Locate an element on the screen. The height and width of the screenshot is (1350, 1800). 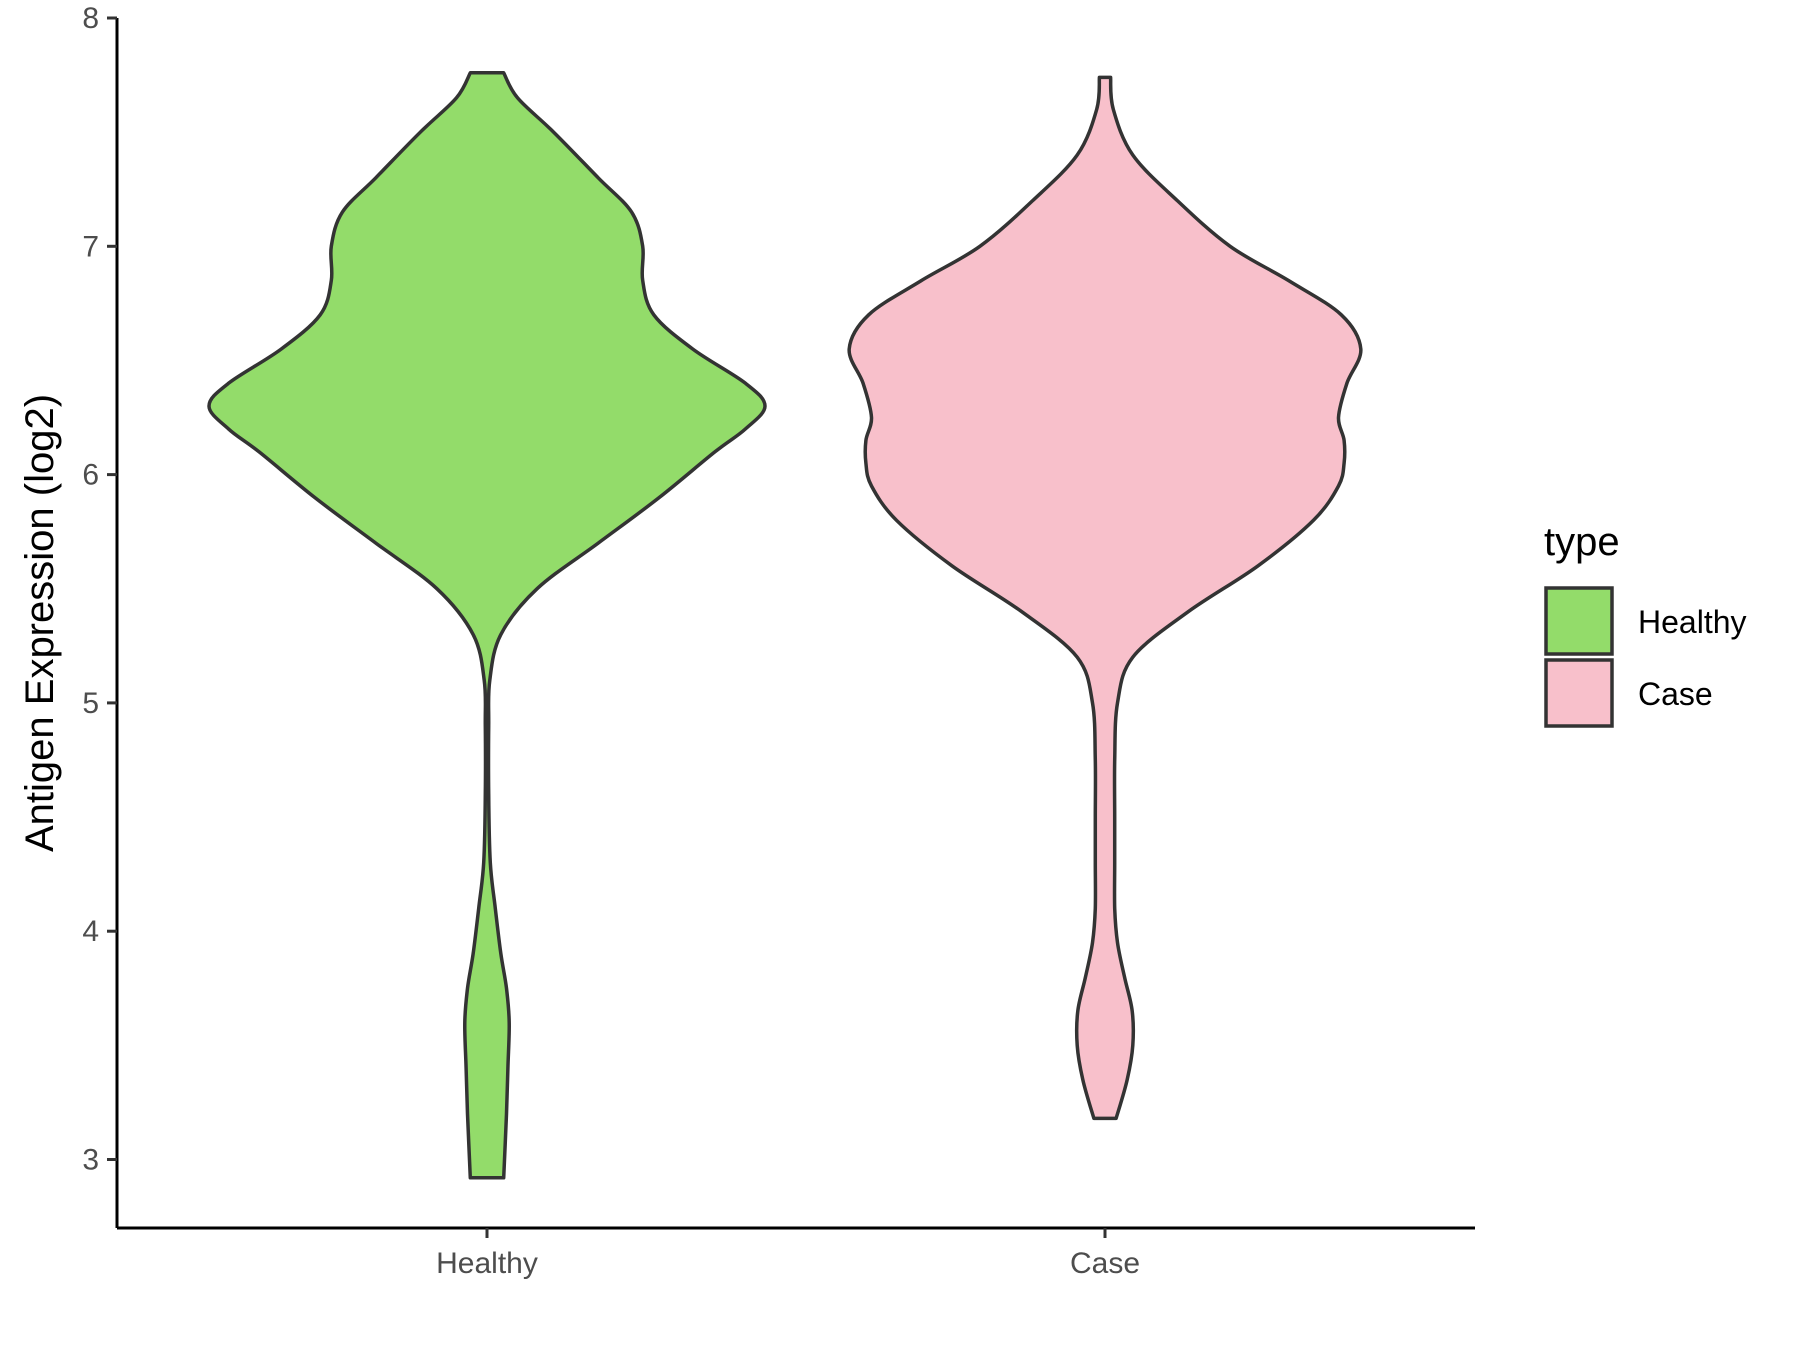
y-tick-label: 7 is located at coordinates (90, 246).